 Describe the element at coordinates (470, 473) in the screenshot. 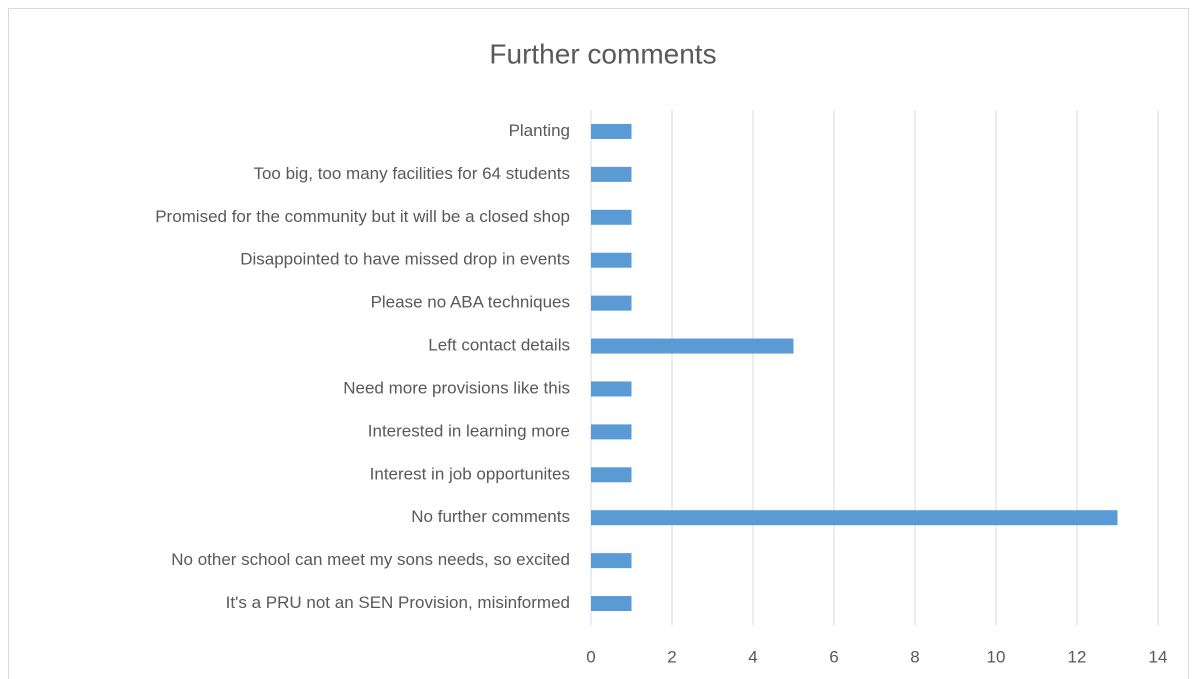

I see `y-tick-label: Interest in job opportunites` at that location.